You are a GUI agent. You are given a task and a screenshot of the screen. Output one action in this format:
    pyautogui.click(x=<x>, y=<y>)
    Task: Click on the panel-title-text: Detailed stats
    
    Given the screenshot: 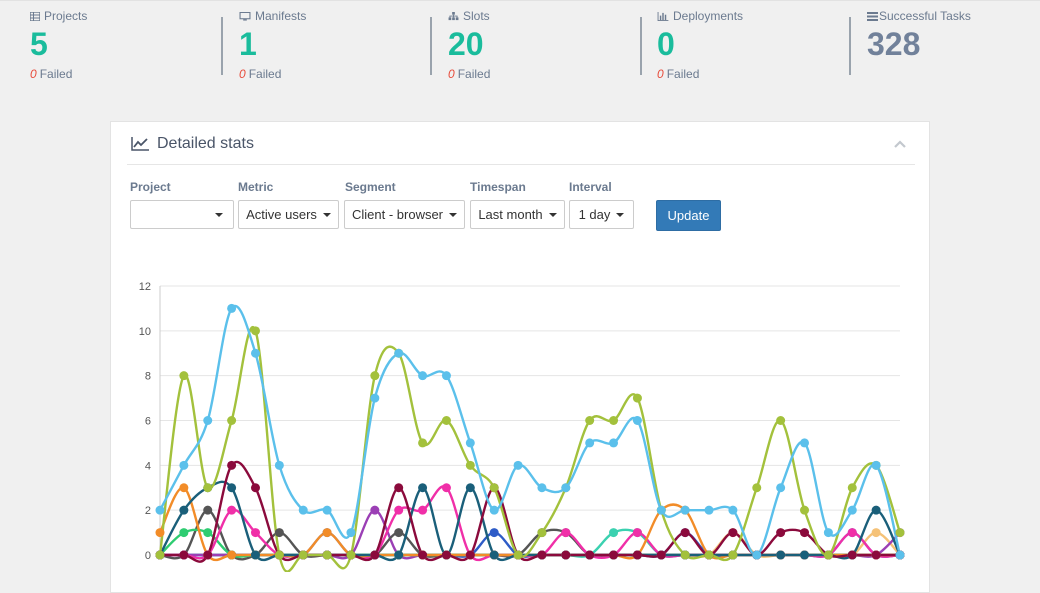 What is the action you would take?
    pyautogui.click(x=205, y=143)
    